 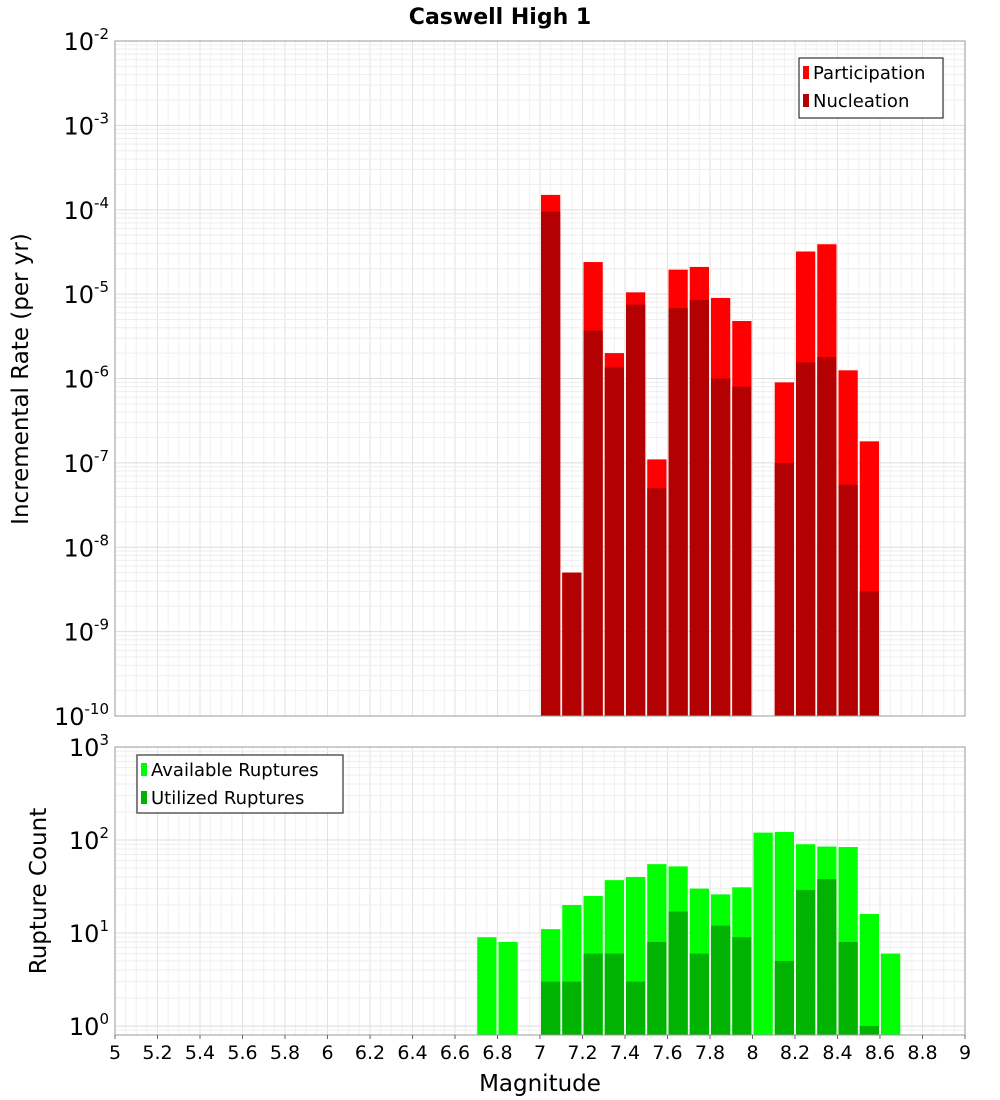 What do you see at coordinates (861, 101) in the screenshot?
I see `top-legend-label: Nucleation` at bounding box center [861, 101].